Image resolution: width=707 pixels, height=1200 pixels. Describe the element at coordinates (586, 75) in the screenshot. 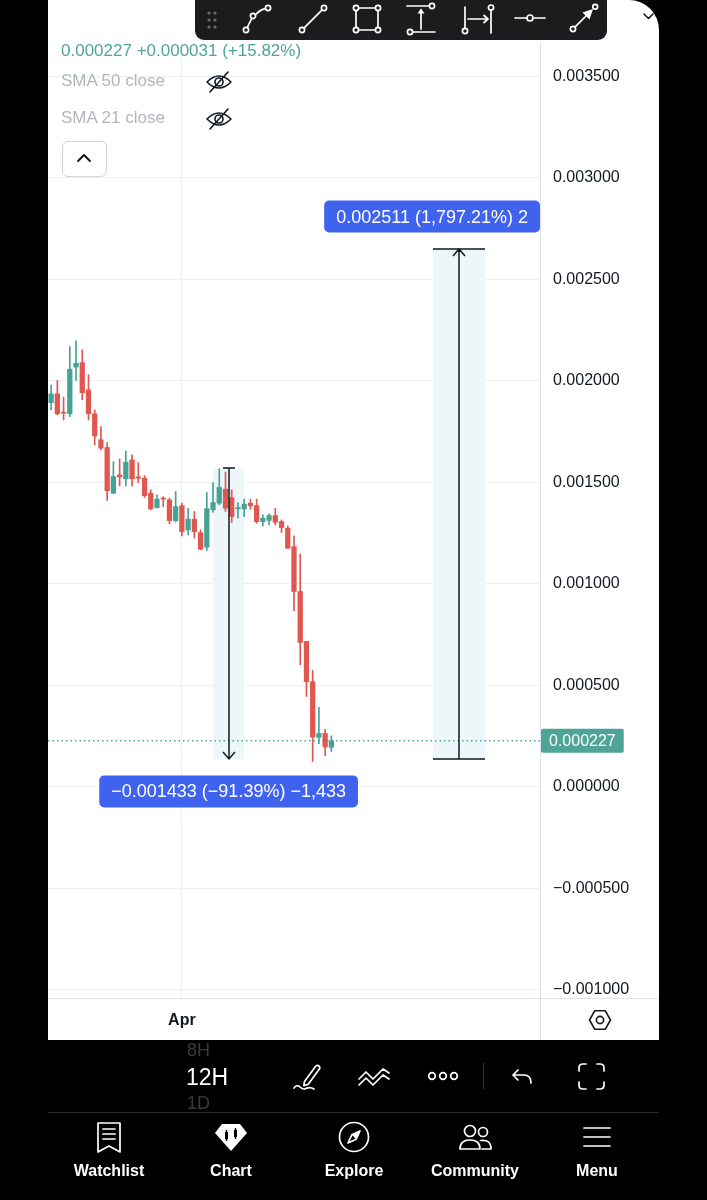

I see `y-tick-label: 0.003500` at that location.